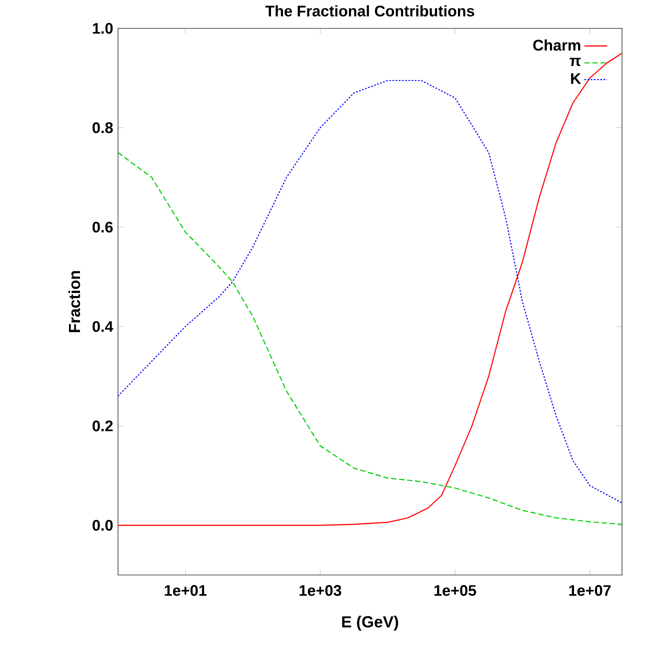 The width and height of the screenshot is (658, 651). What do you see at coordinates (369, 10) in the screenshot?
I see `chart-title: The Fractional Contributions` at bounding box center [369, 10].